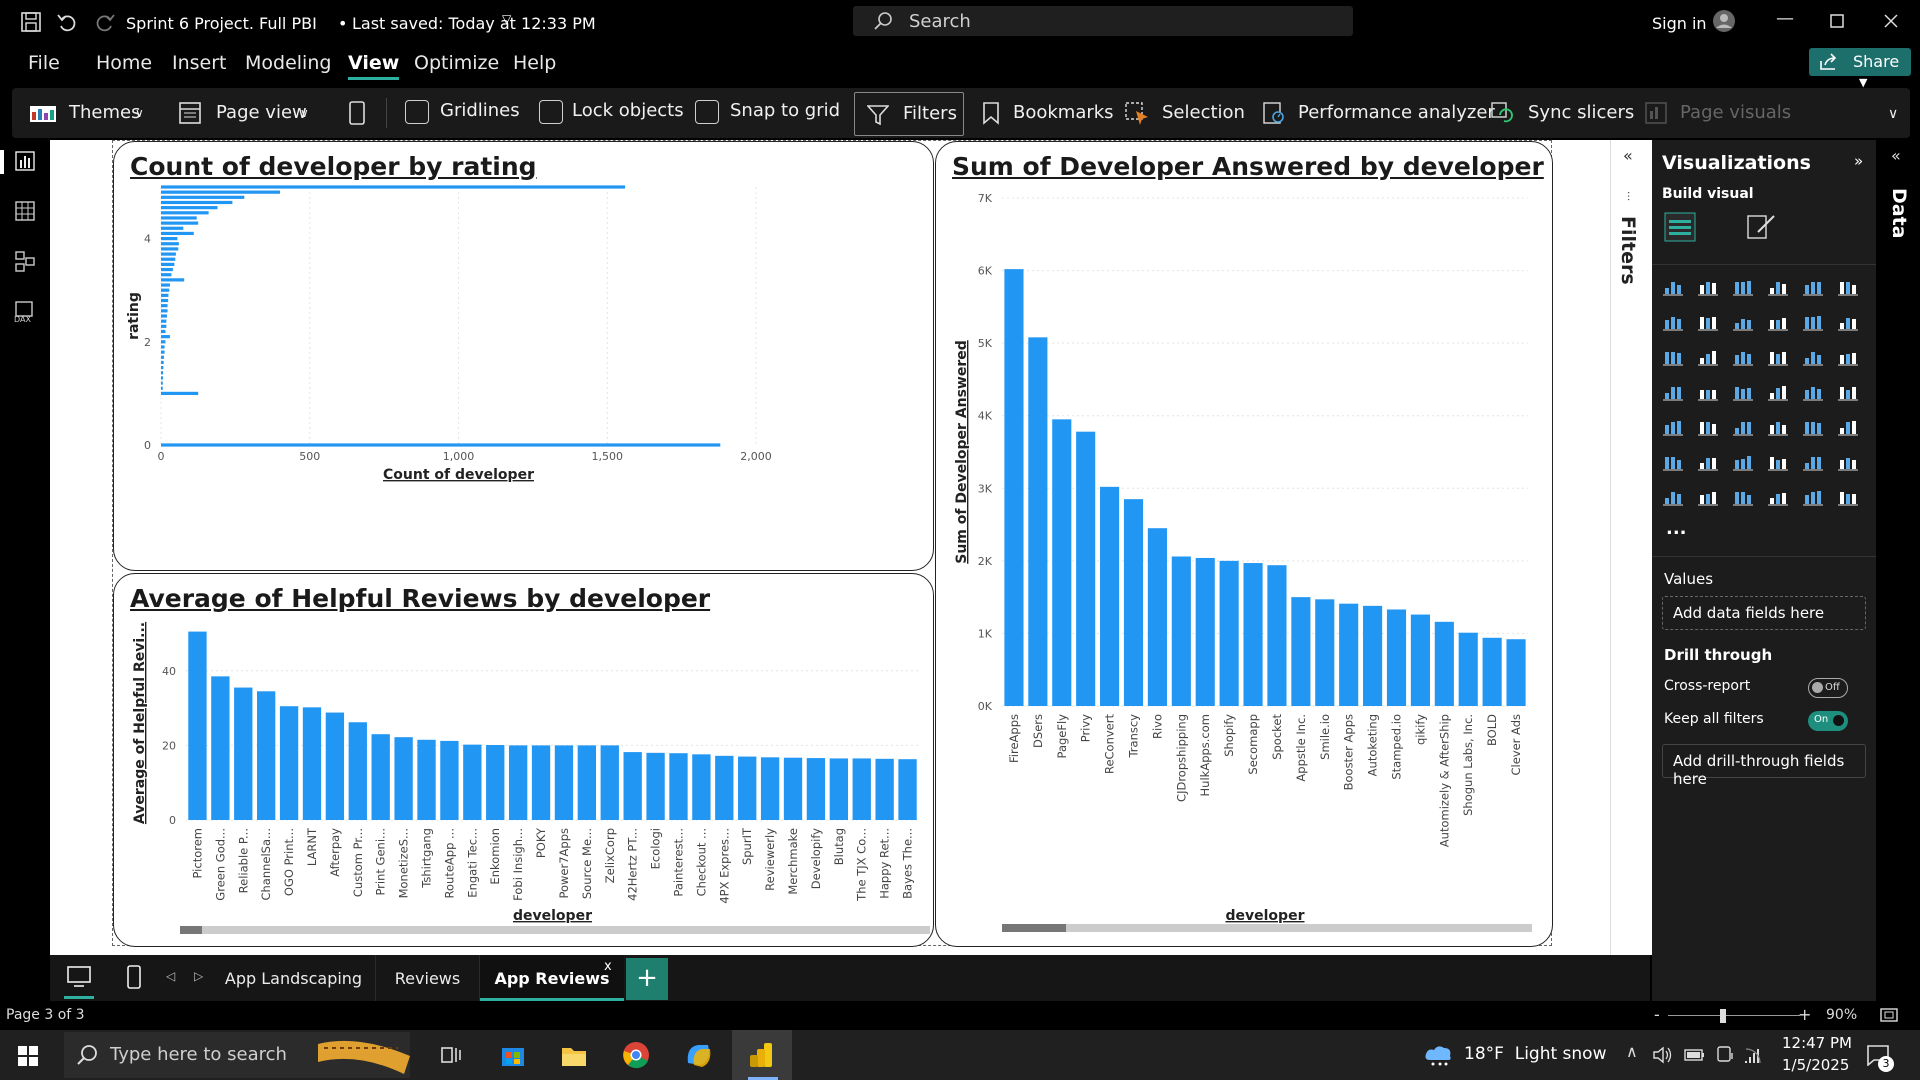 The height and width of the screenshot is (1080, 1920). I want to click on power-bi-icon, so click(762, 1055).